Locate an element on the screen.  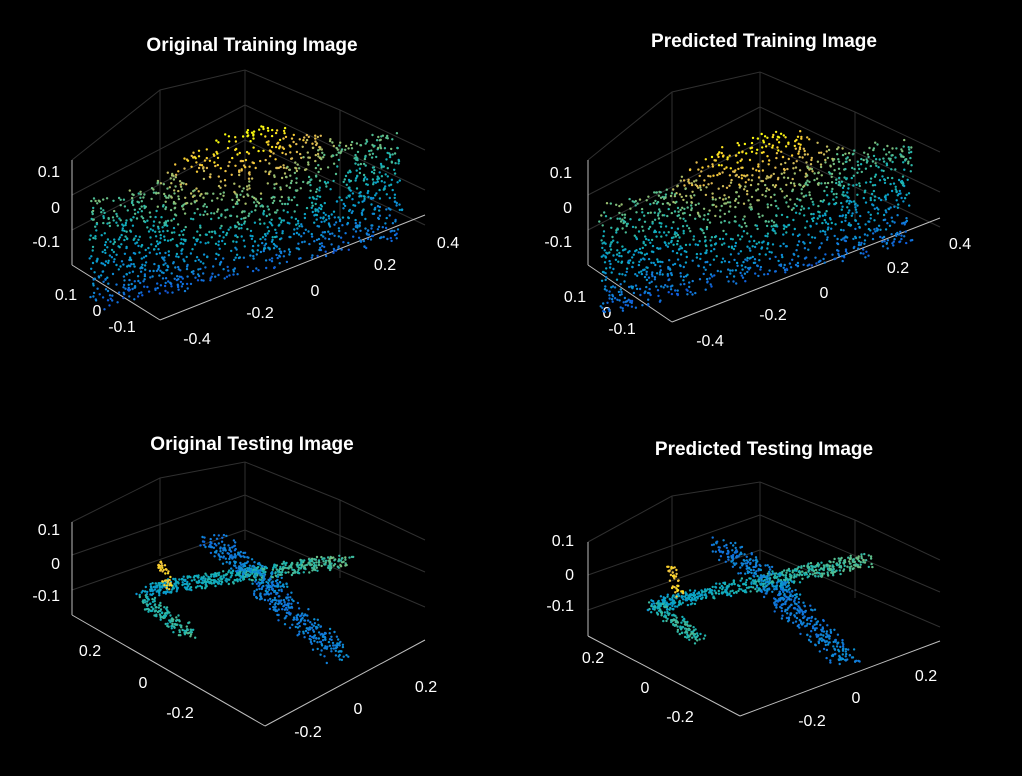
z-tick-label: 0 is located at coordinates (569, 575).